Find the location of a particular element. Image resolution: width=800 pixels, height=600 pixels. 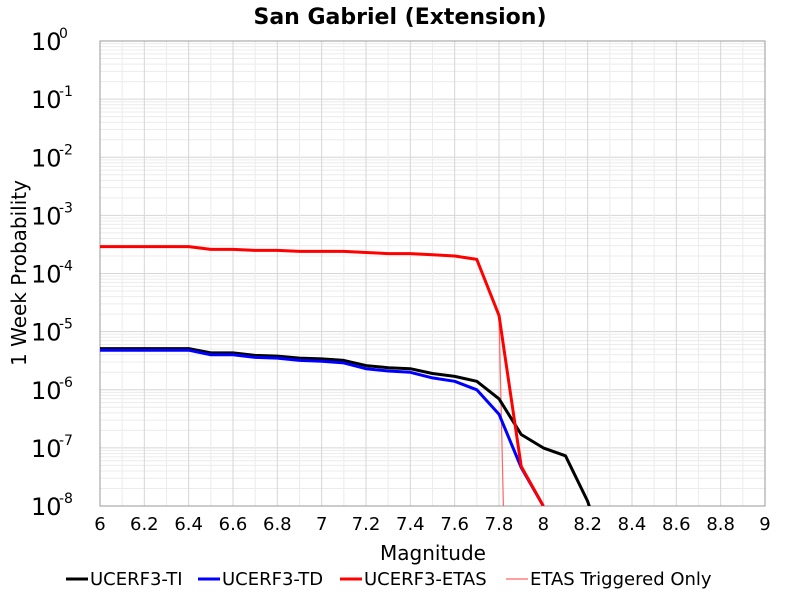

y-tick-exponent: -5 is located at coordinates (66, 325).